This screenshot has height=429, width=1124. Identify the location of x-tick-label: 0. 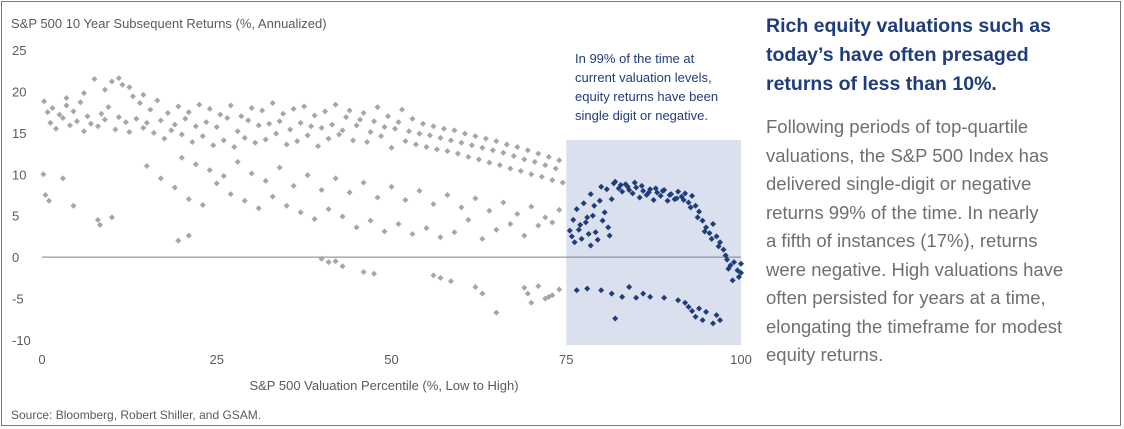
(41, 359).